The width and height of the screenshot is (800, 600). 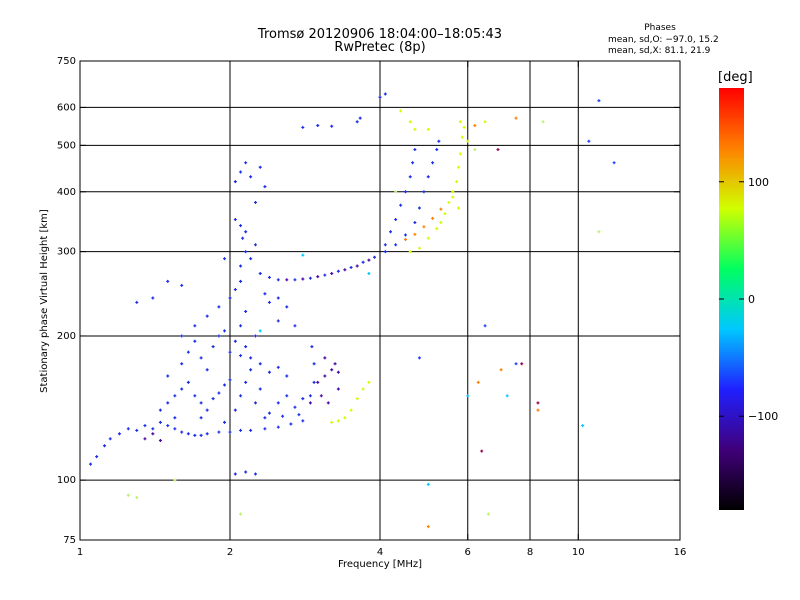 I want to click on x-tick-label: 8, so click(x=530, y=552).